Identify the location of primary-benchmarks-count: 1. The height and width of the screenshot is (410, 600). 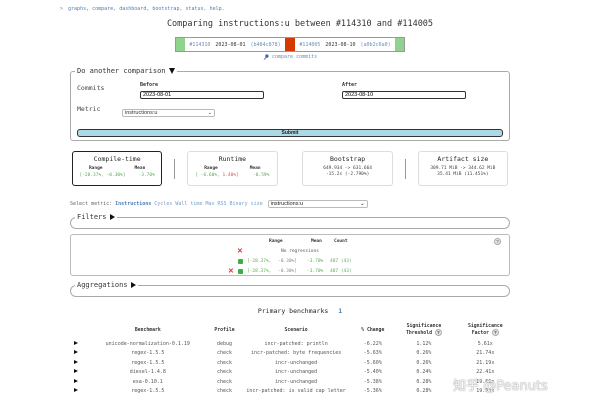
(340, 311).